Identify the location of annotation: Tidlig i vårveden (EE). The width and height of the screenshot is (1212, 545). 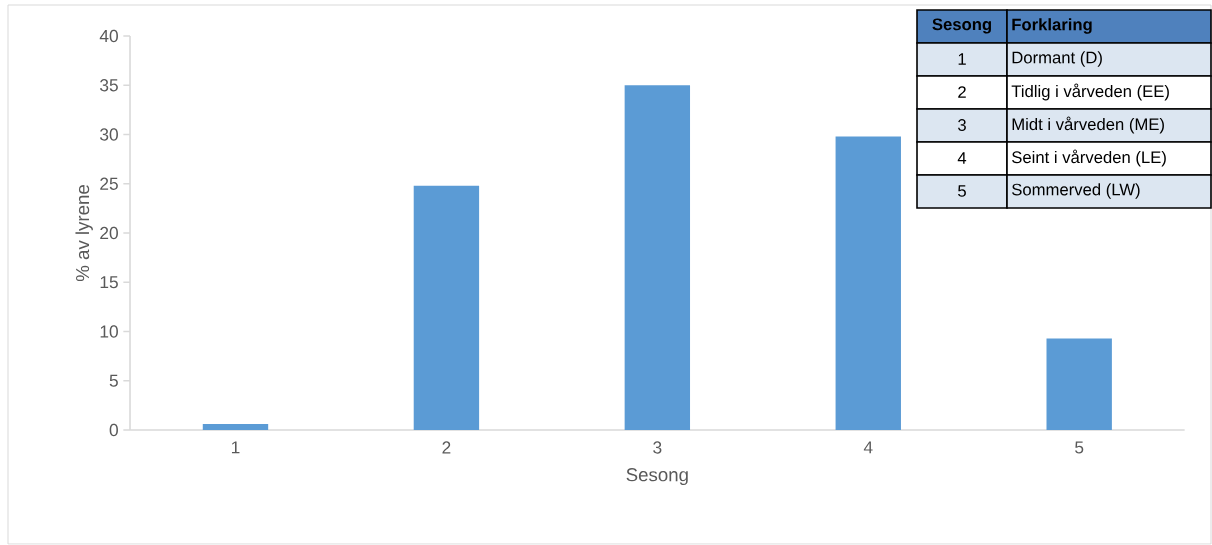
(1090, 92).